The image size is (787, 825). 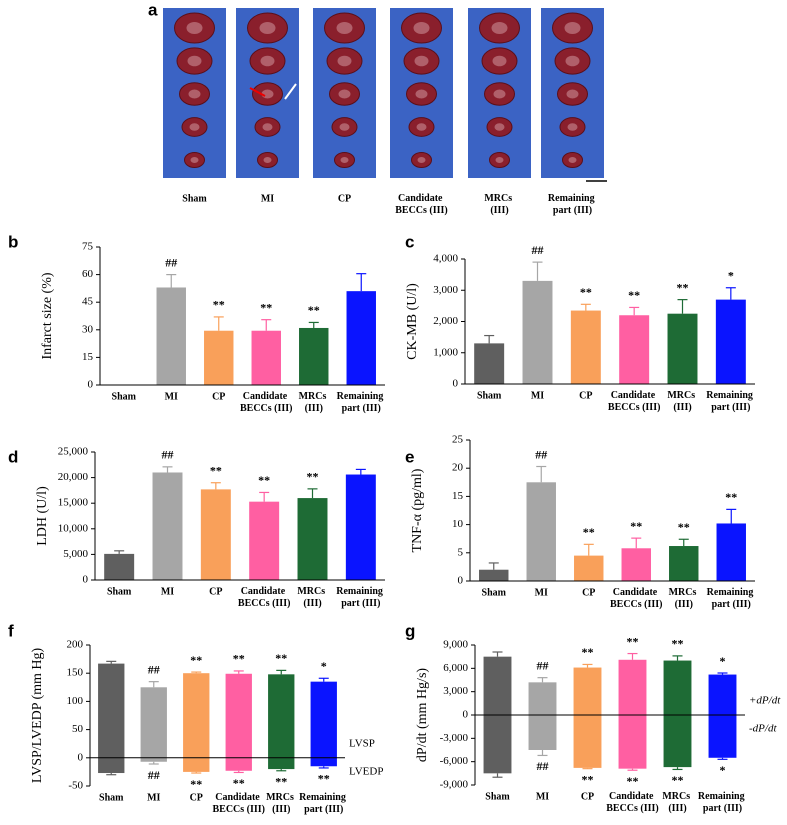 What do you see at coordinates (366, 771) in the screenshot?
I see `legend-label: LVEDP` at bounding box center [366, 771].